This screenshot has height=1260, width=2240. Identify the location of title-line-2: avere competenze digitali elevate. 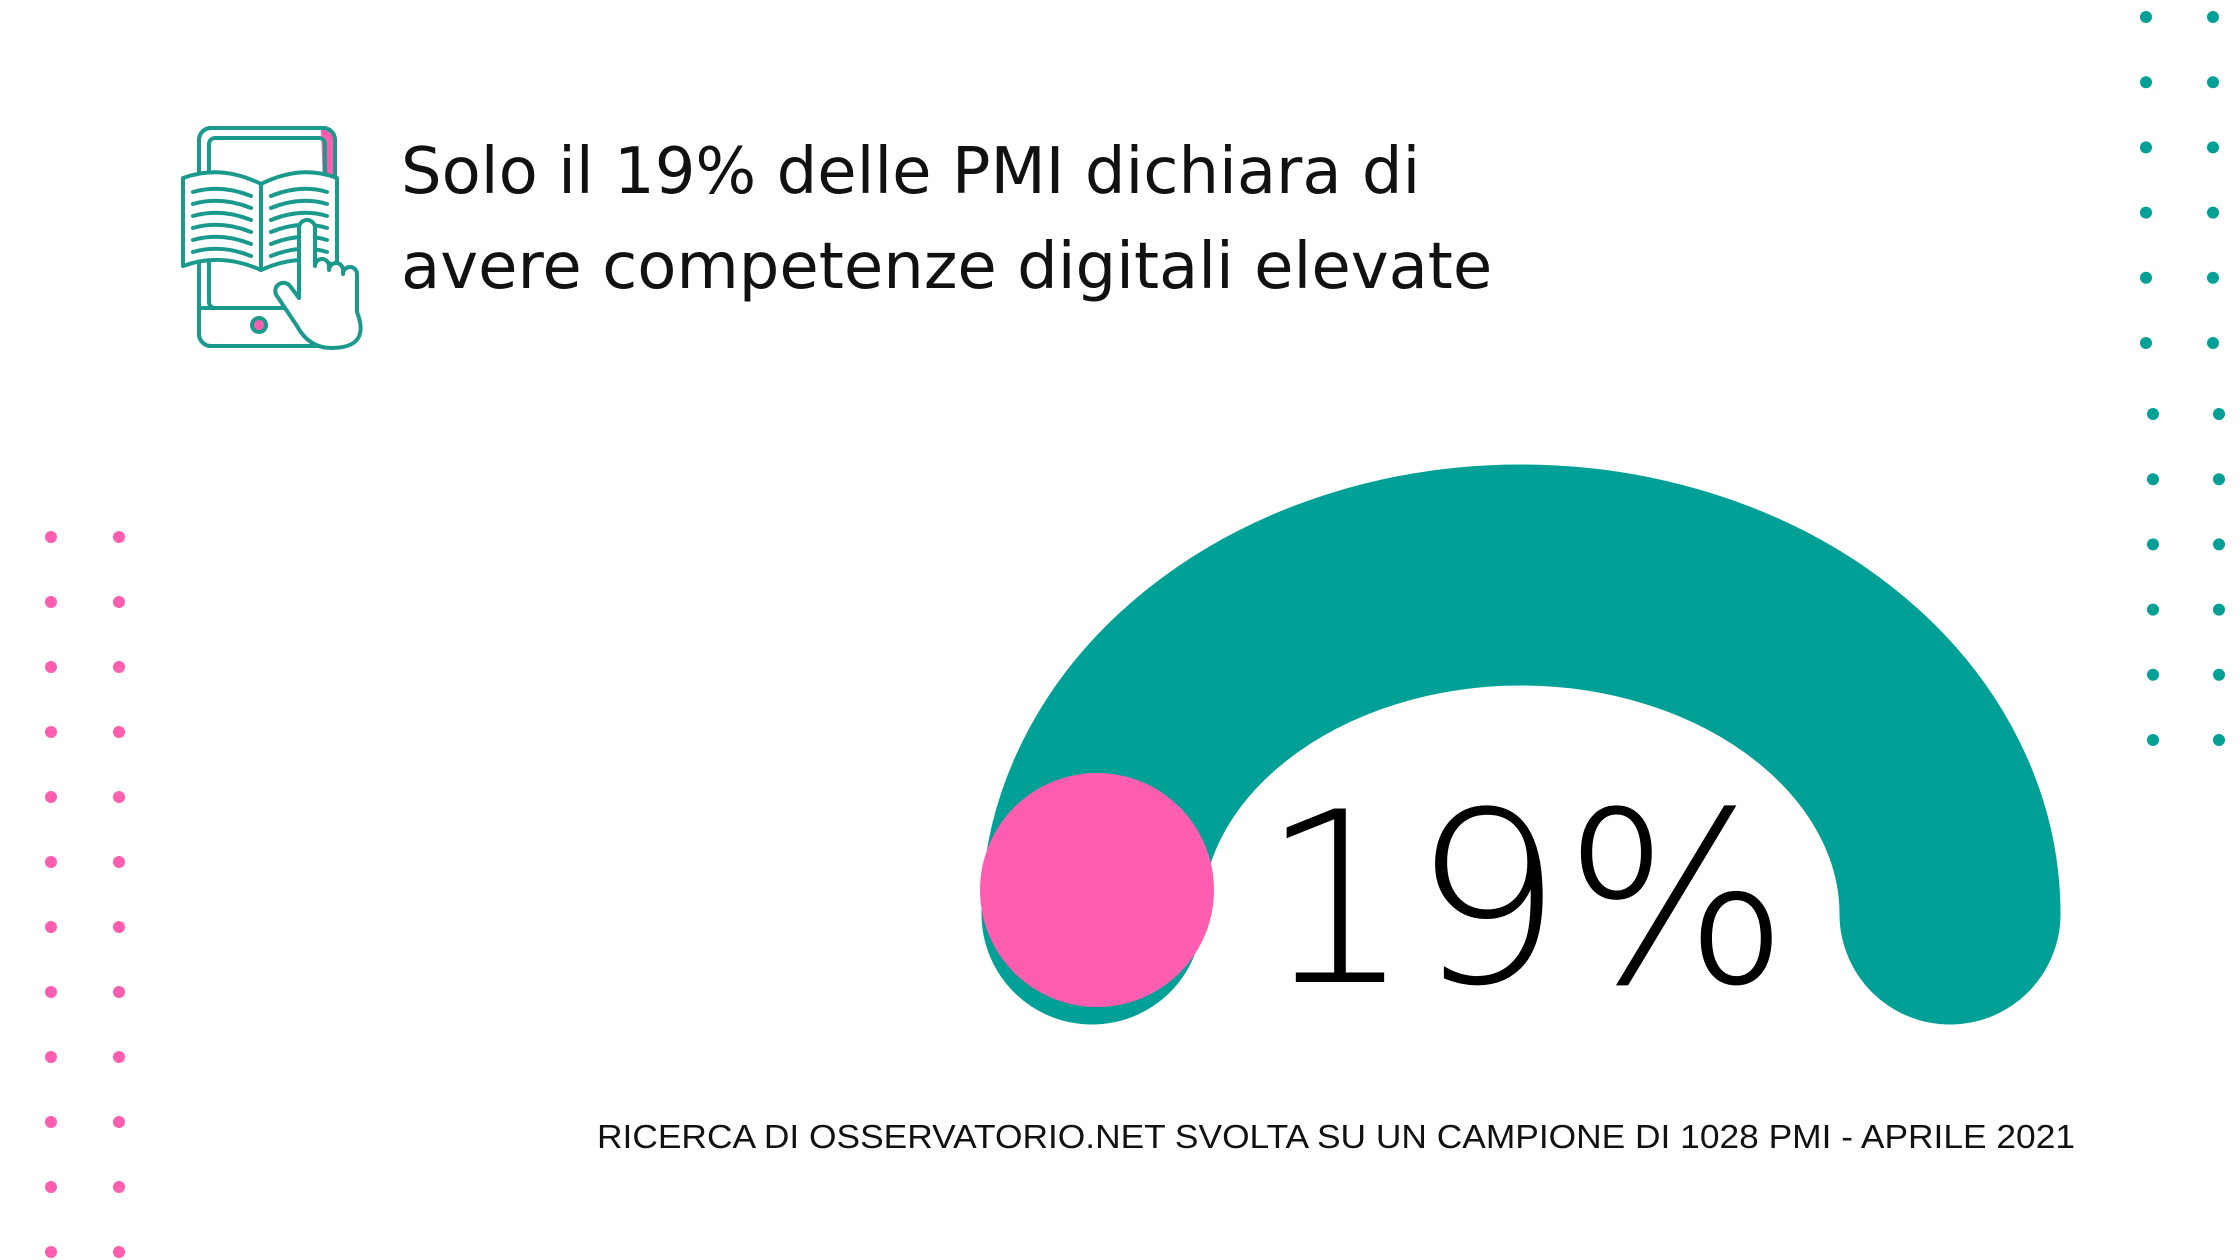
(946, 267).